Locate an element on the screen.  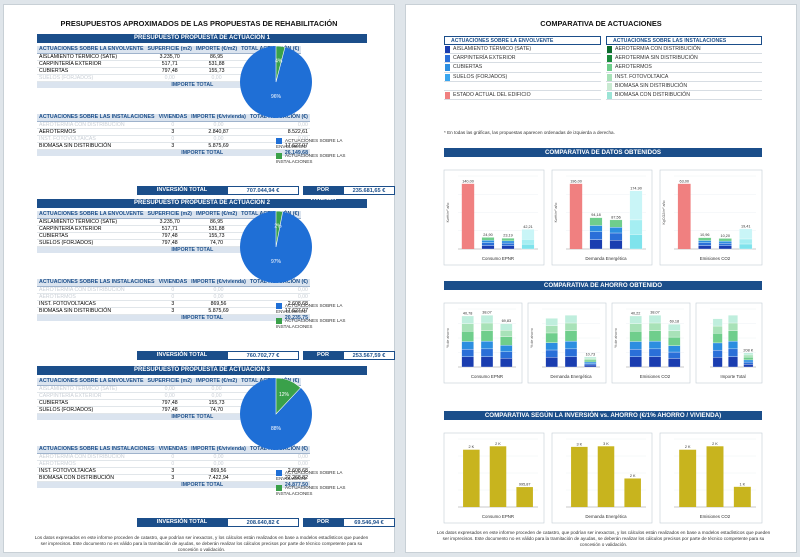
table-cell: 517,71 is located at coordinates (169, 228).